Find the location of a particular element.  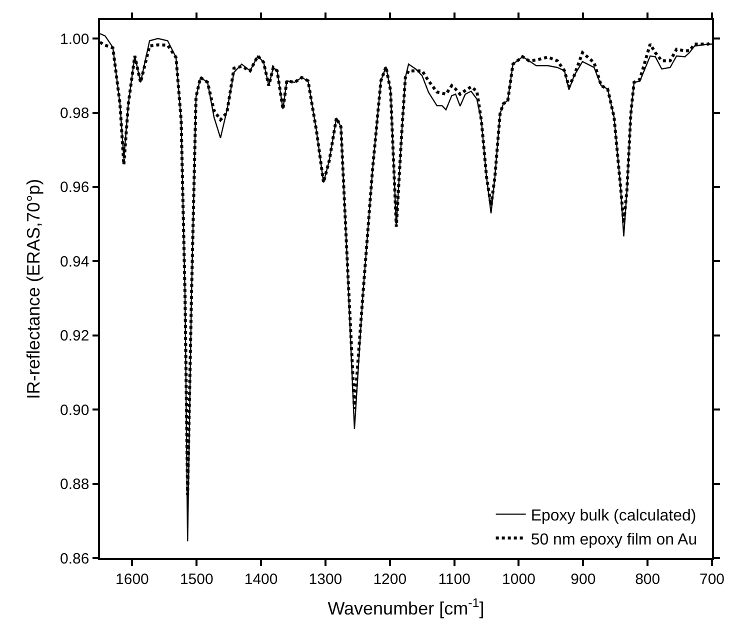

x-tick-label: 1100 is located at coordinates (454, 579).